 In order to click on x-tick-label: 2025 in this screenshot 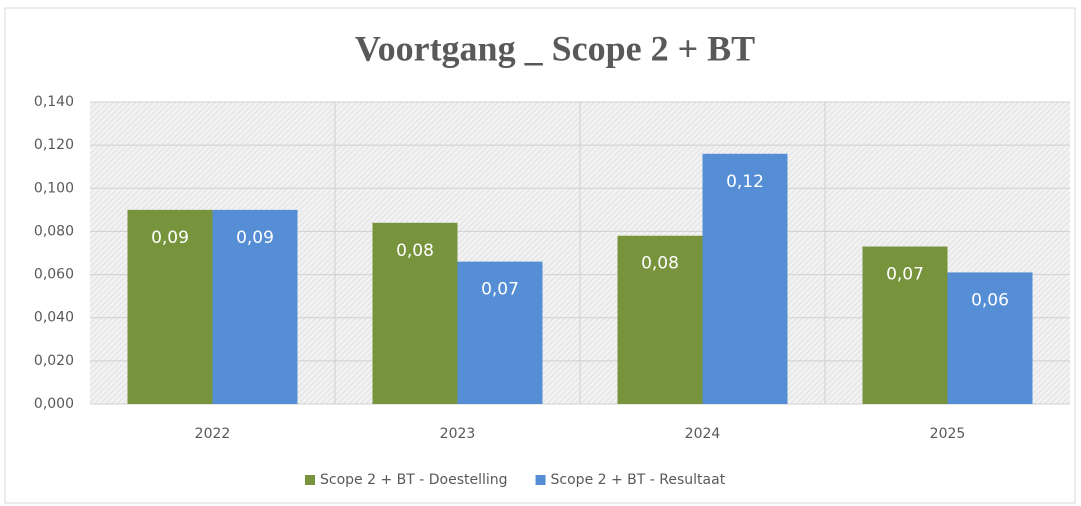, I will do `click(948, 434)`.